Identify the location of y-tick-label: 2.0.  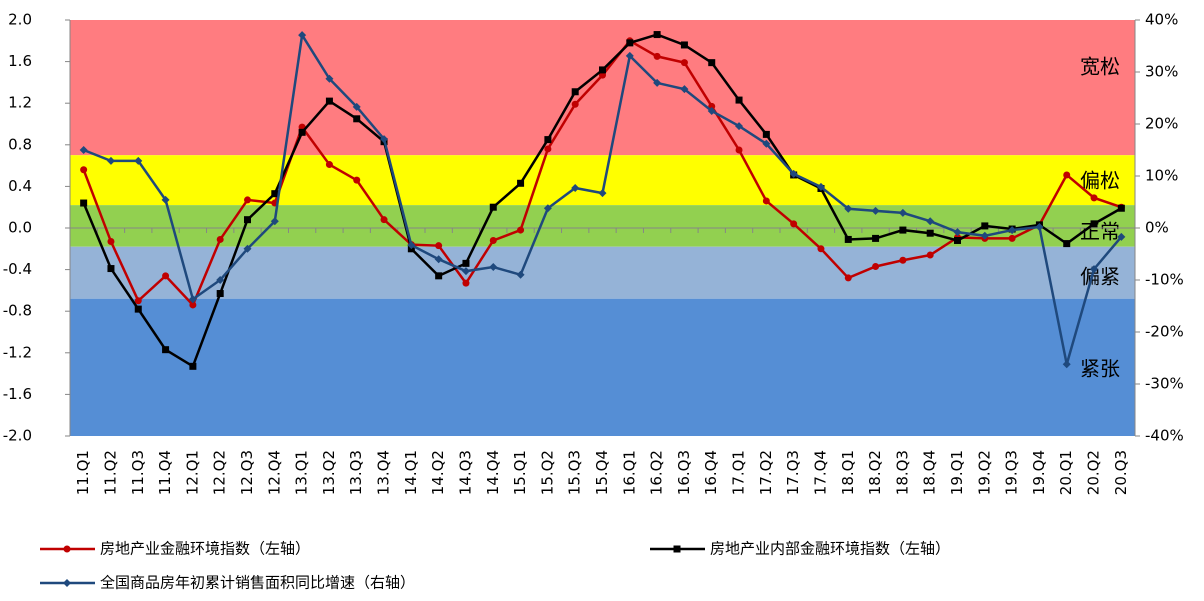
(20, 20).